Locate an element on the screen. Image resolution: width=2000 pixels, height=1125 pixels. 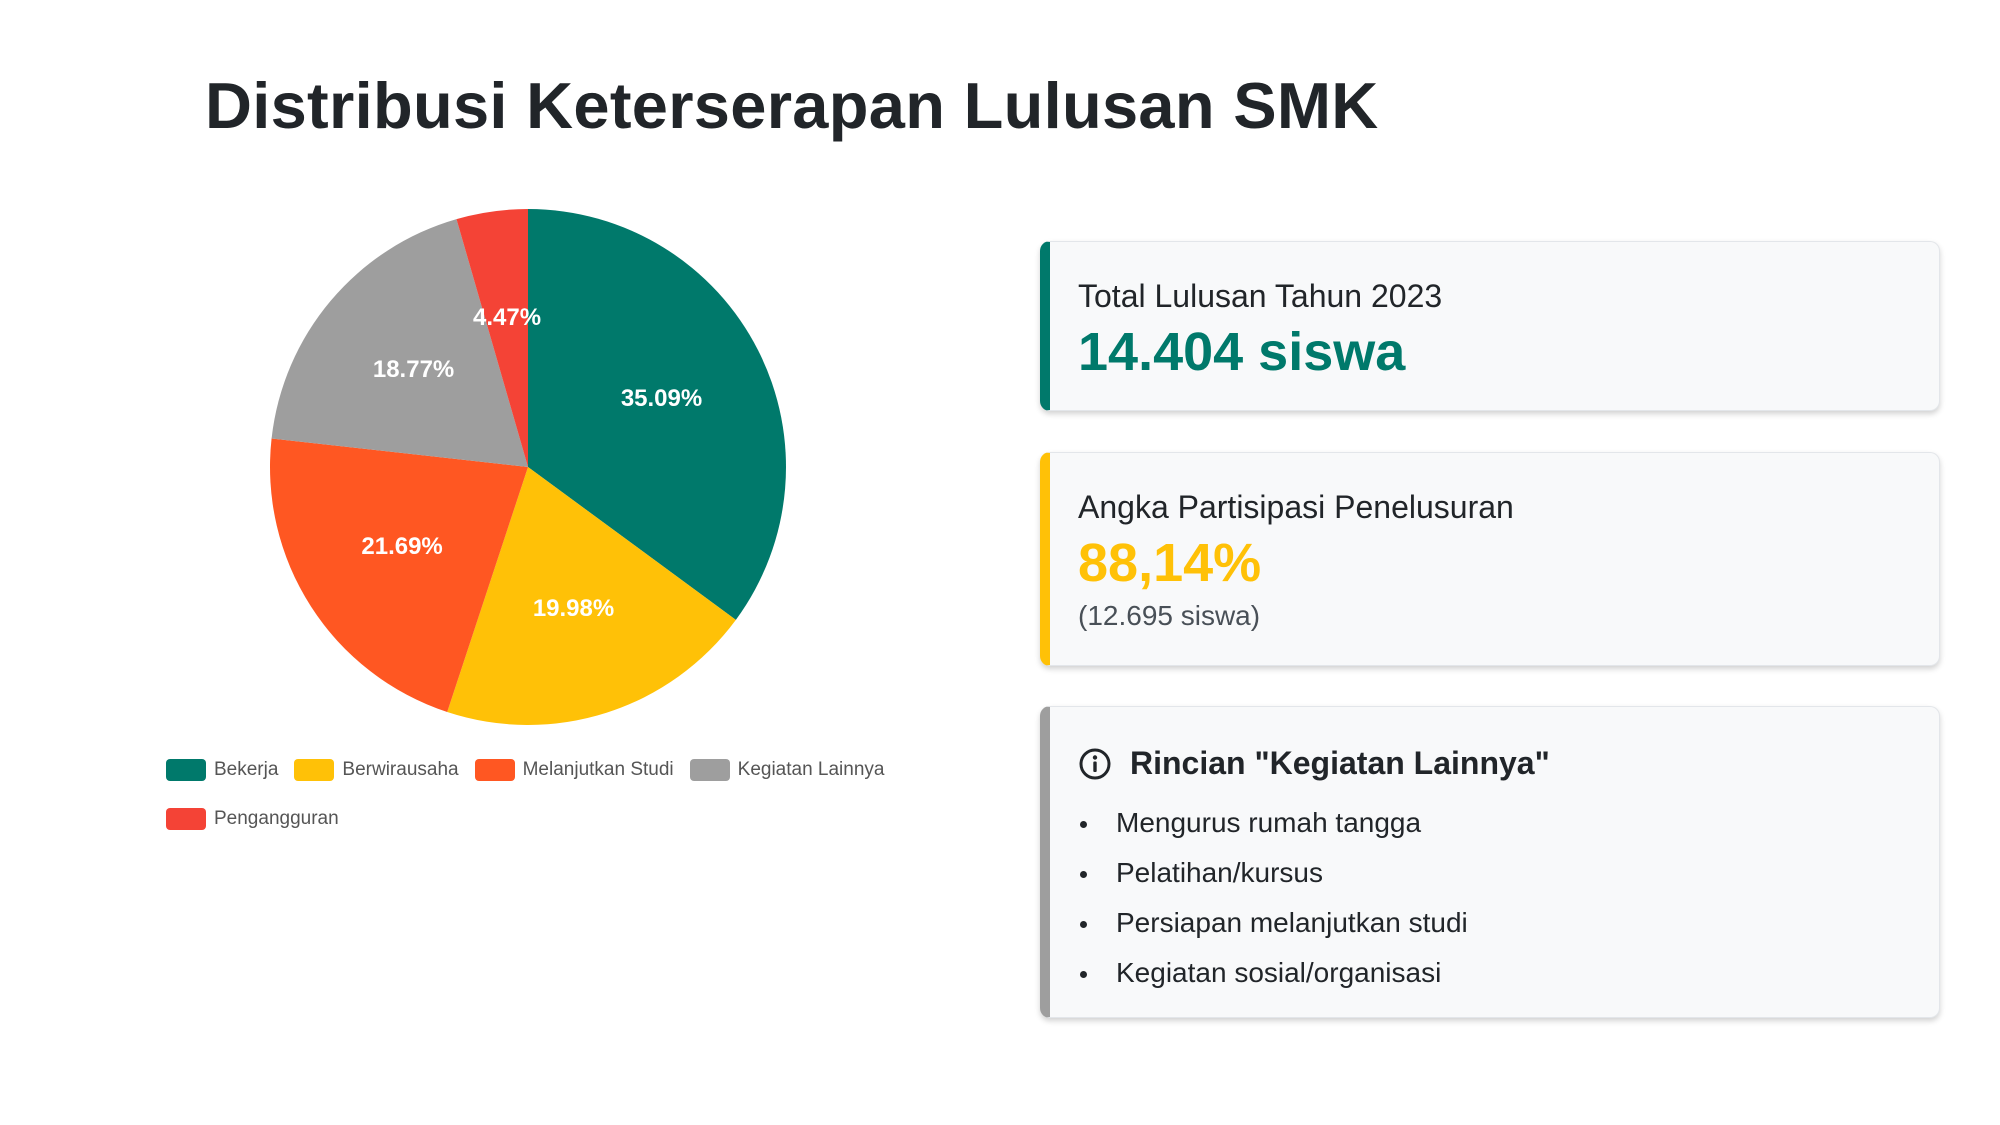
pie-chart: 35.09% 19.98% 21.69% 18.77% 4.47% is located at coordinates (528, 467).